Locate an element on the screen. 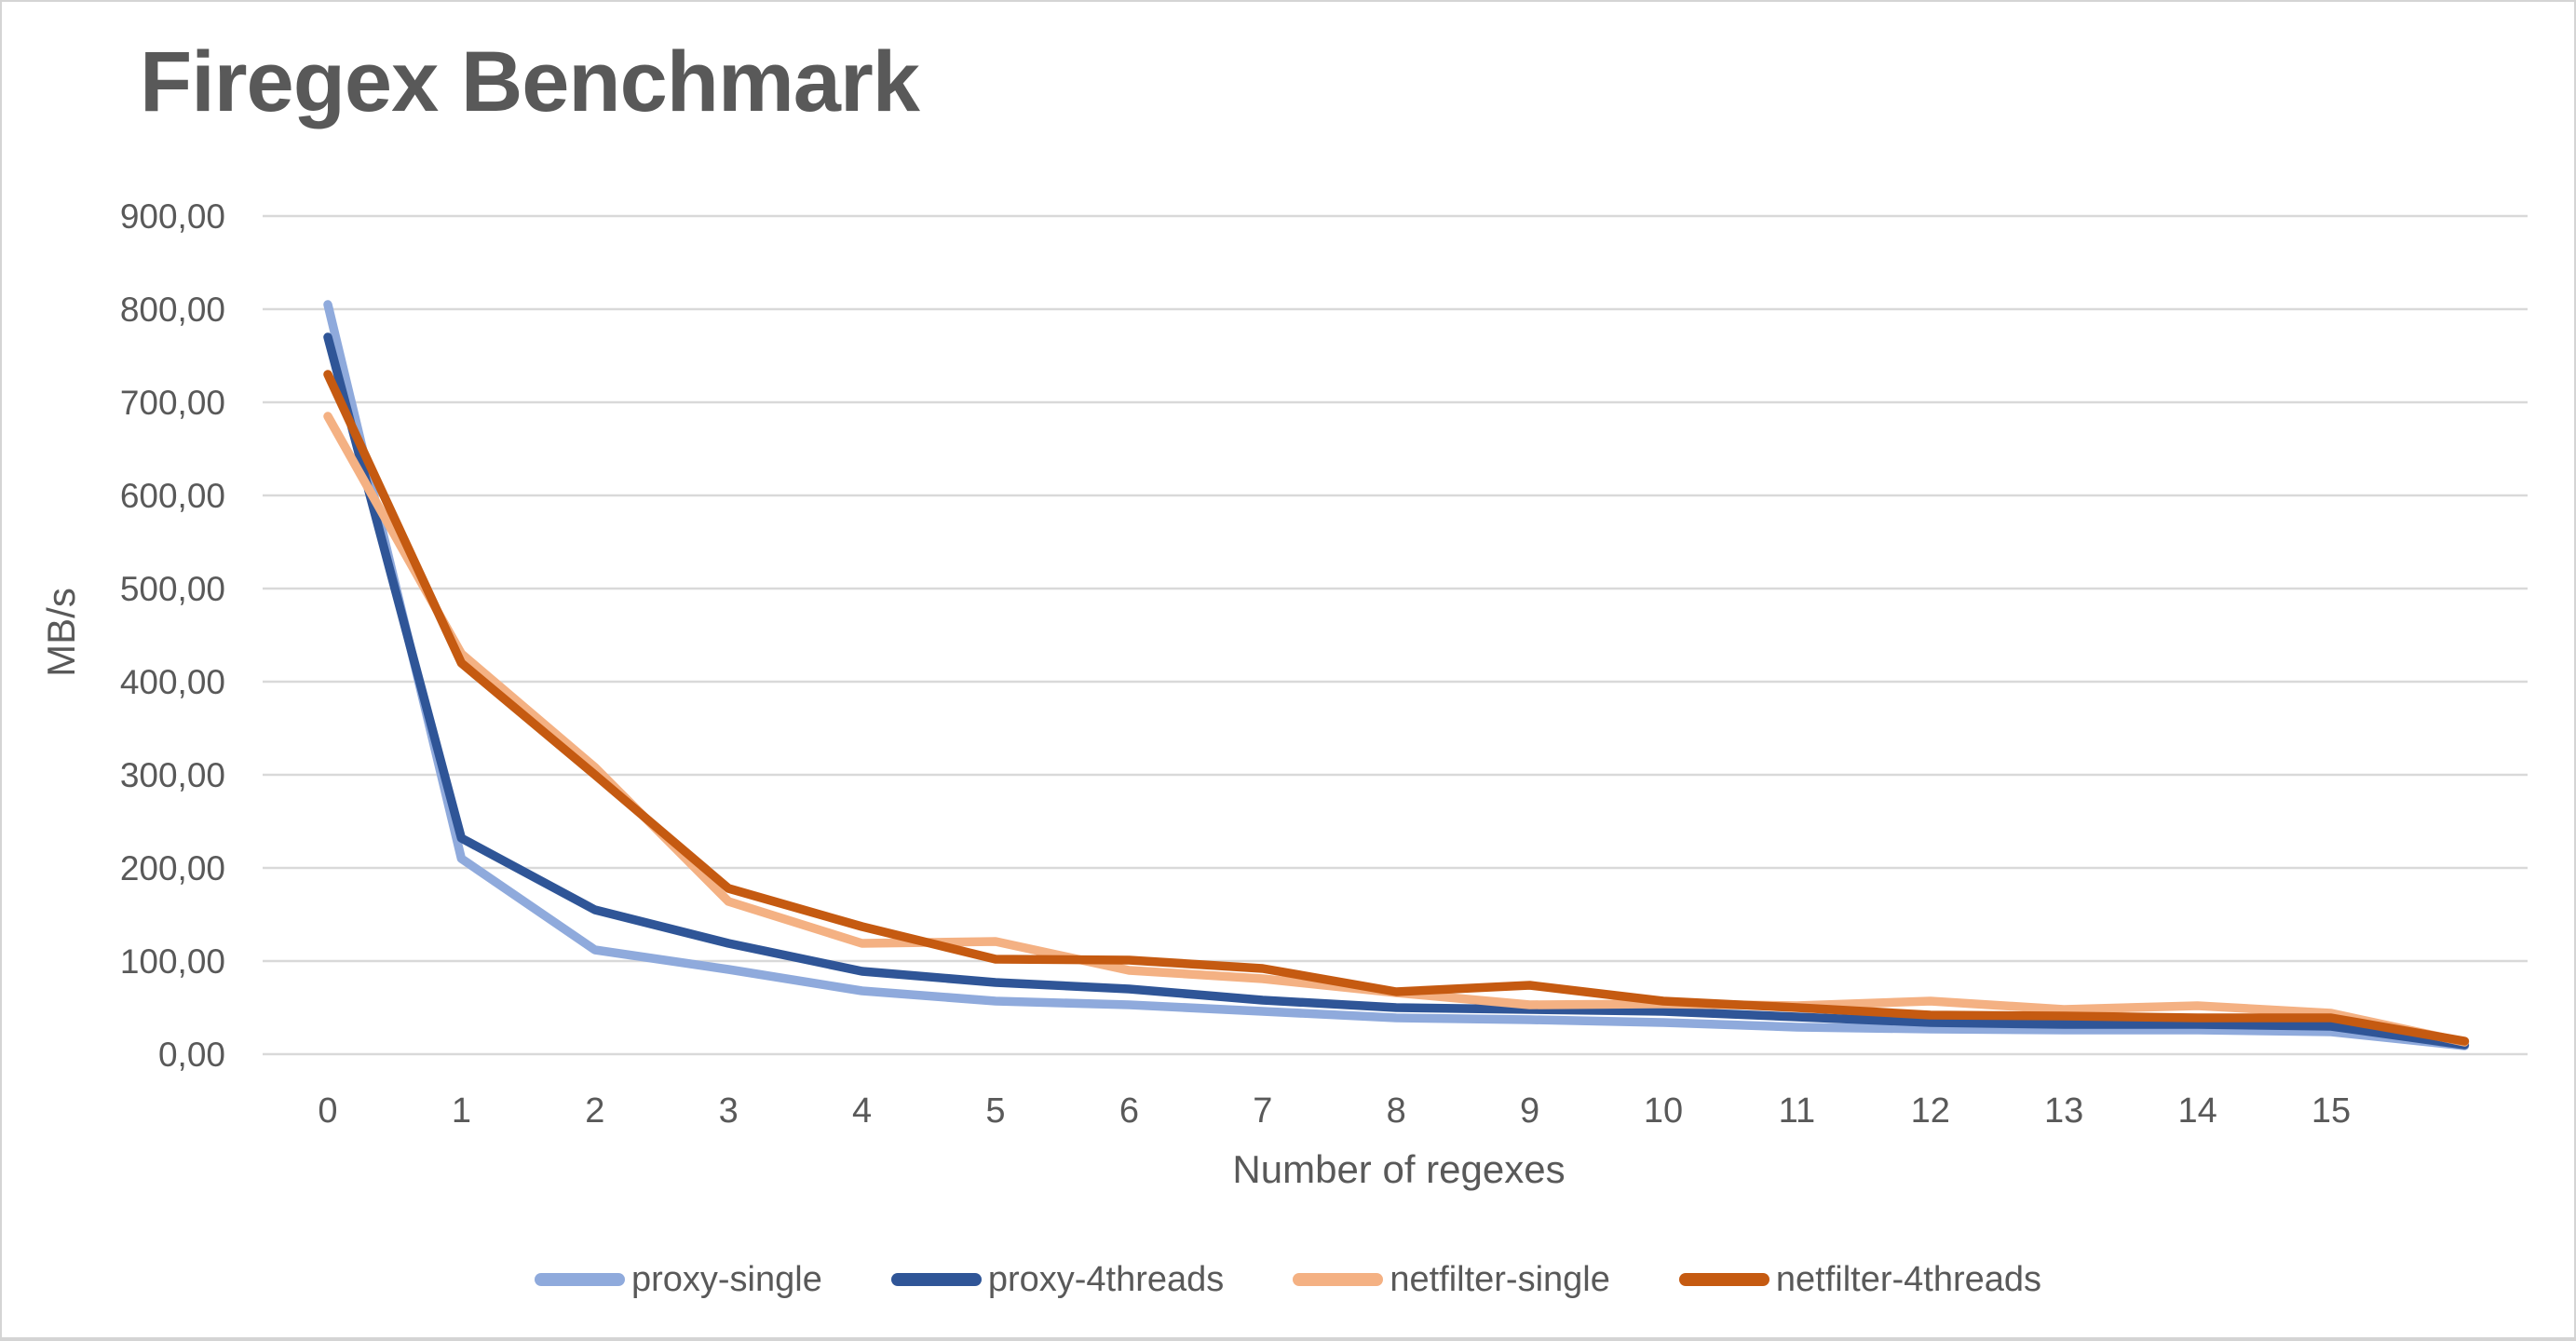 The height and width of the screenshot is (1341, 2576). x-axis-title: Number of regexes is located at coordinates (1398, 1169).